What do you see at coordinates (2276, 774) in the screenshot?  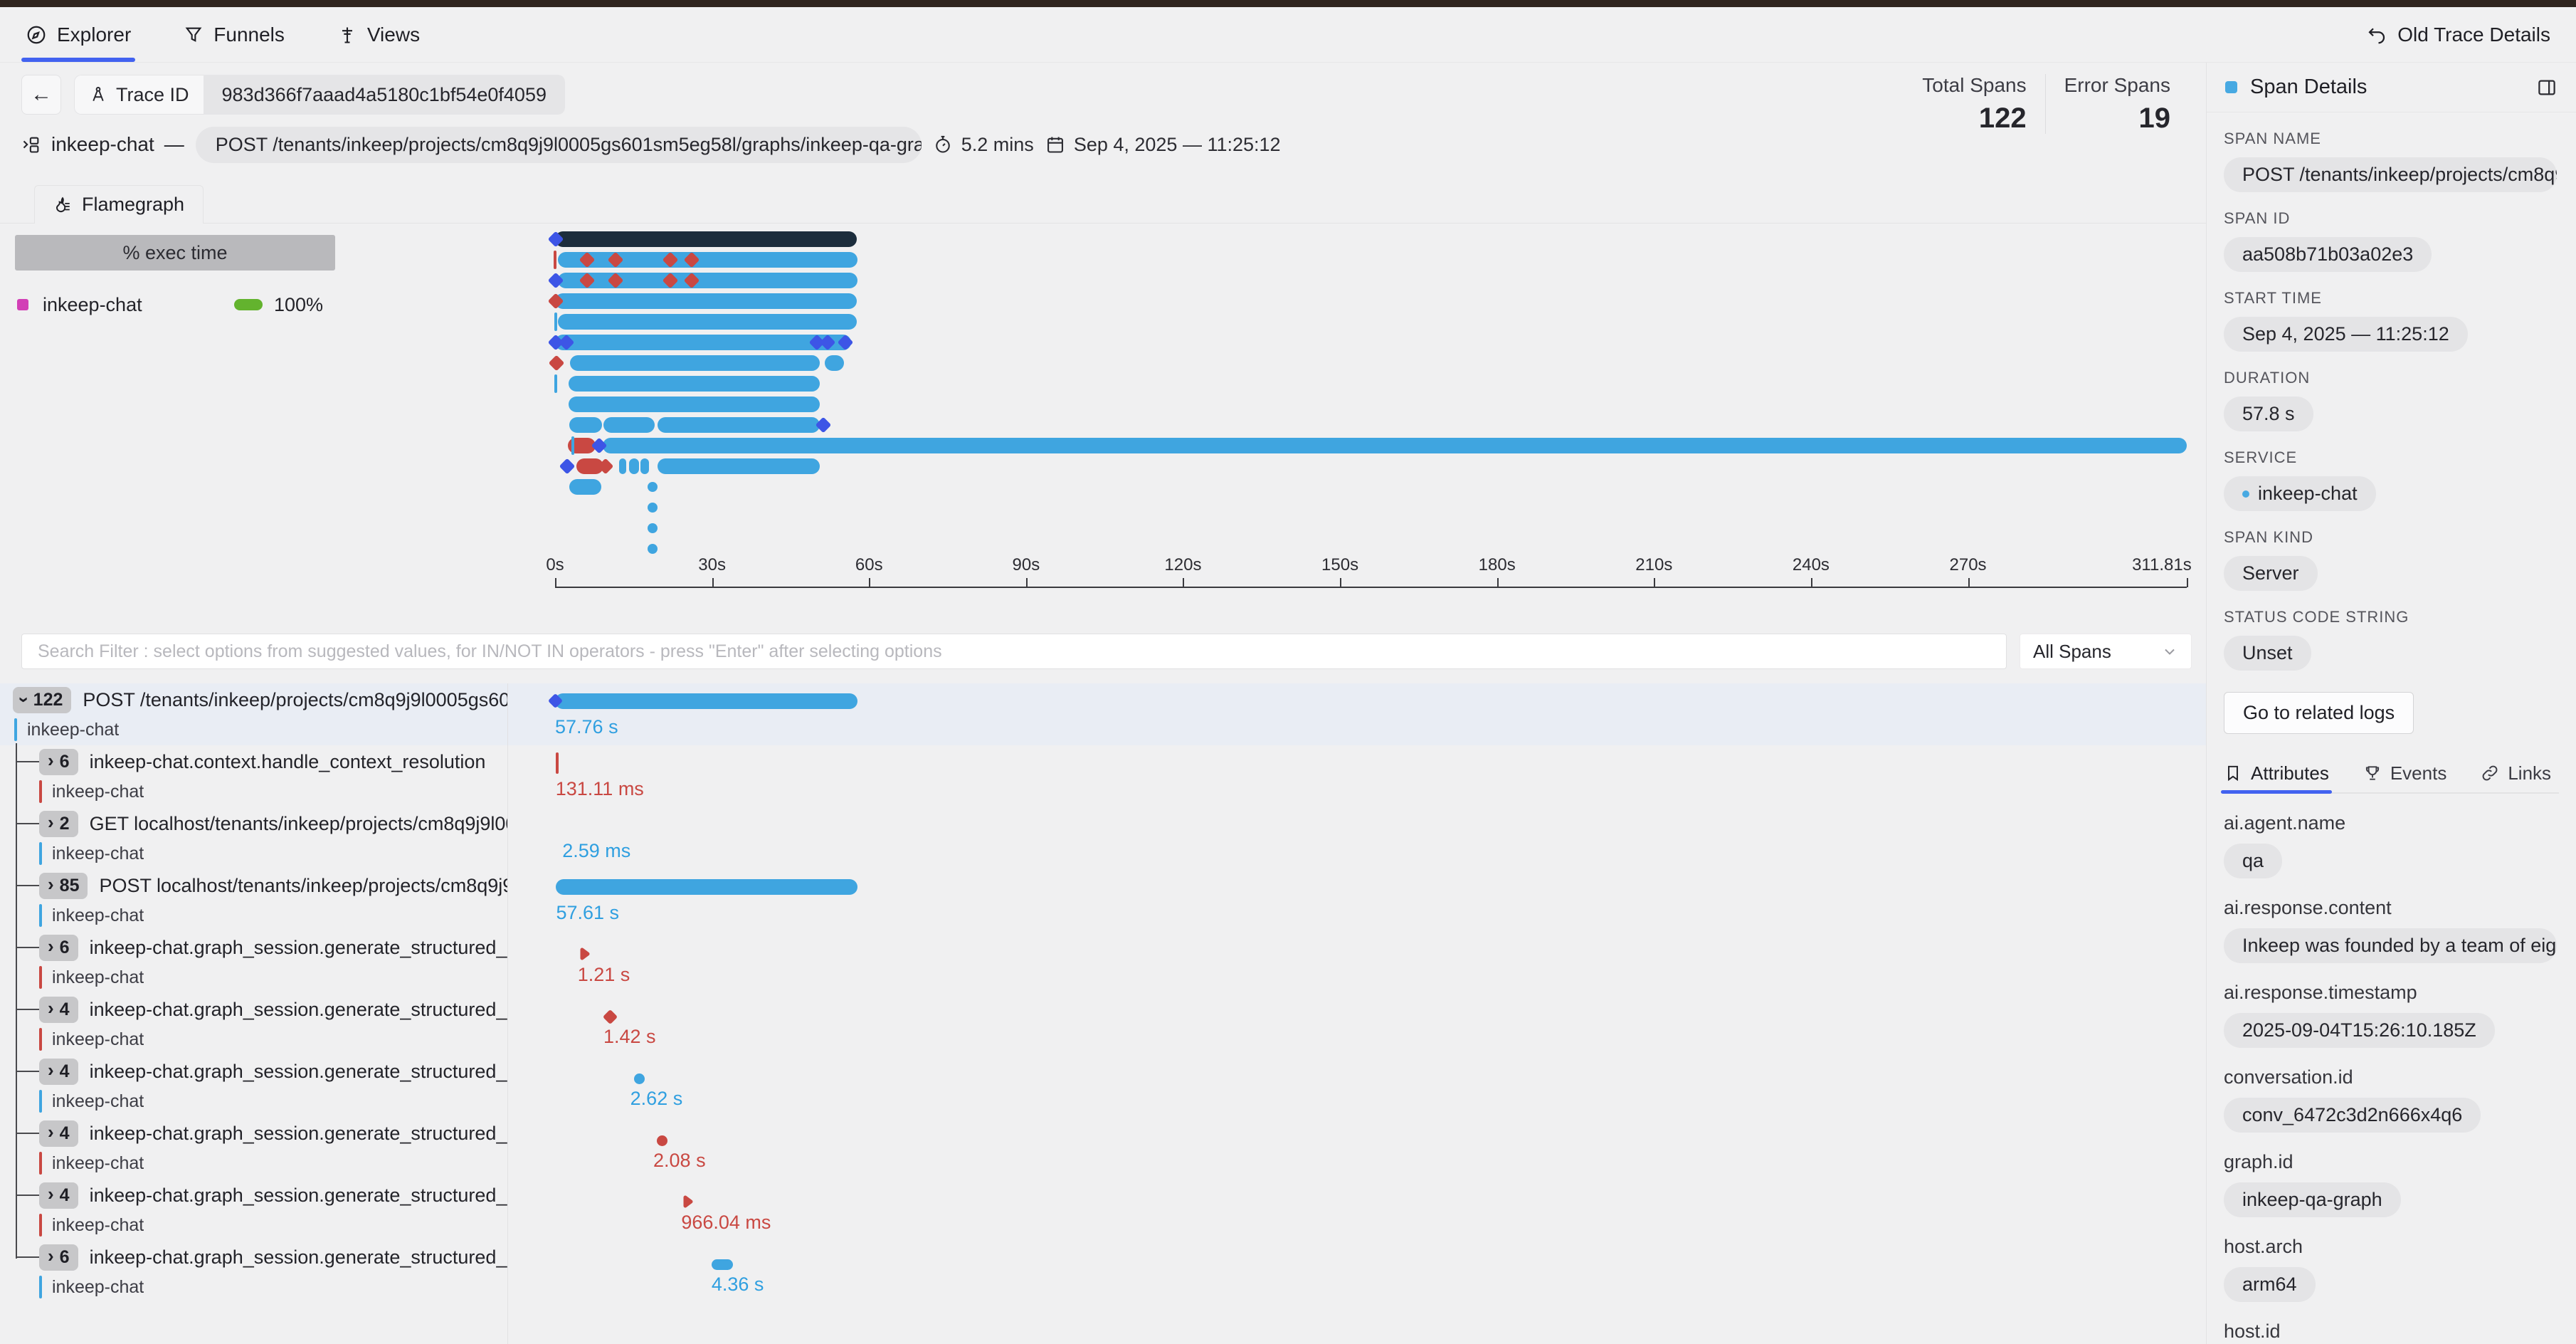 I see `tab-attributes: Attributes` at bounding box center [2276, 774].